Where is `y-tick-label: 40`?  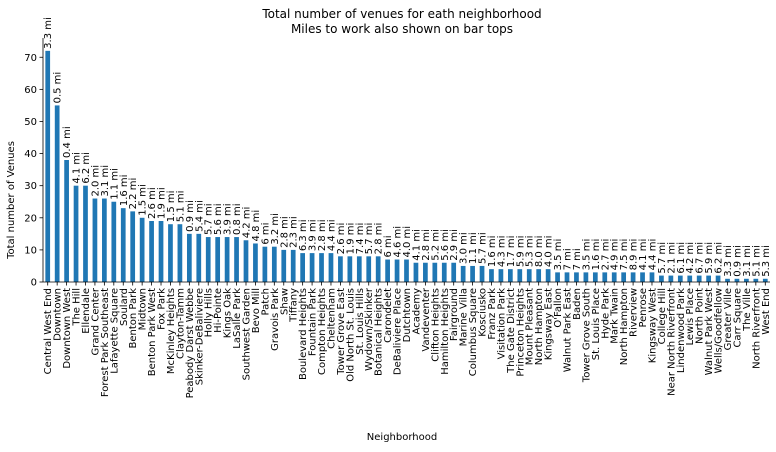 y-tick-label: 40 is located at coordinates (30, 154).